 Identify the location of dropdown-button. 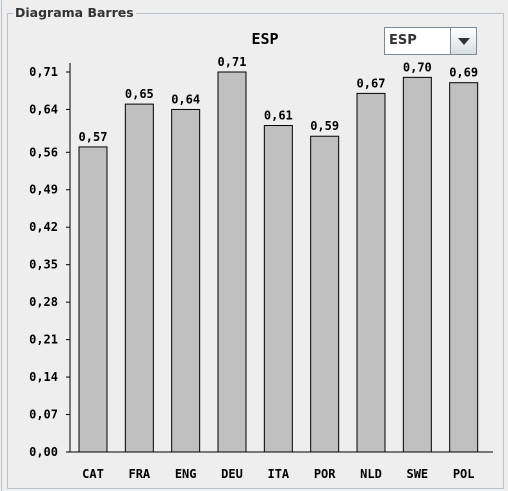
(463, 41).